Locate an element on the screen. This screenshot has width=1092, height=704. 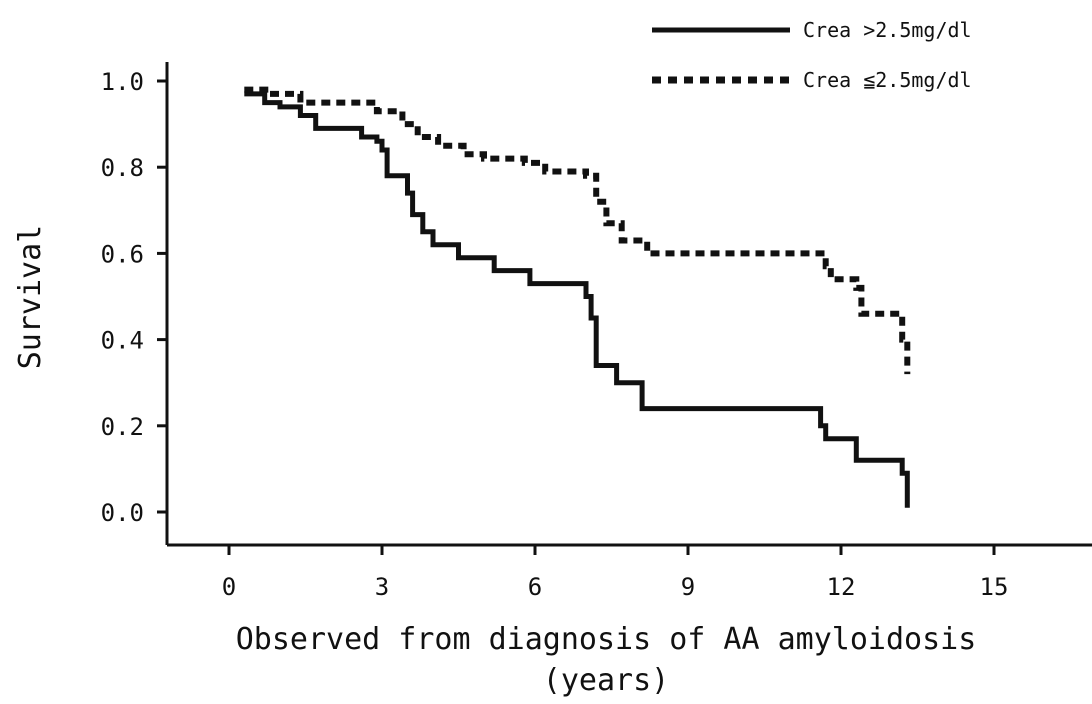
y-tick-label: 0.6 is located at coordinates (122, 254).